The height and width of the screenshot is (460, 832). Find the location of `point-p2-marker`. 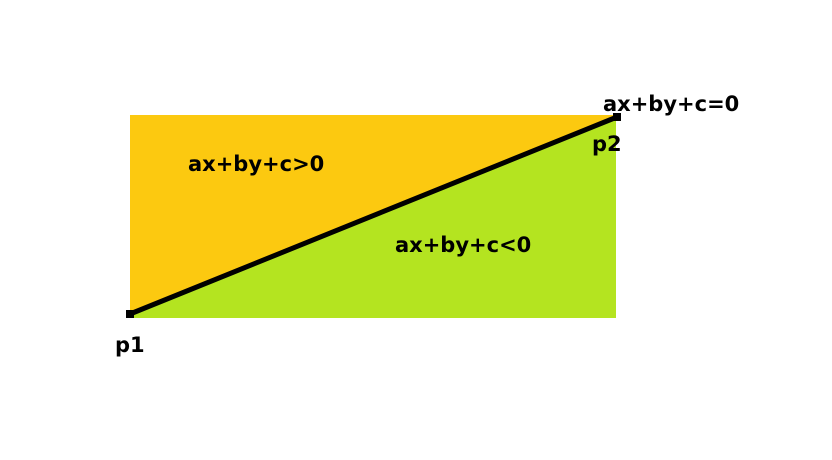

point-p2-marker is located at coordinates (617, 117).